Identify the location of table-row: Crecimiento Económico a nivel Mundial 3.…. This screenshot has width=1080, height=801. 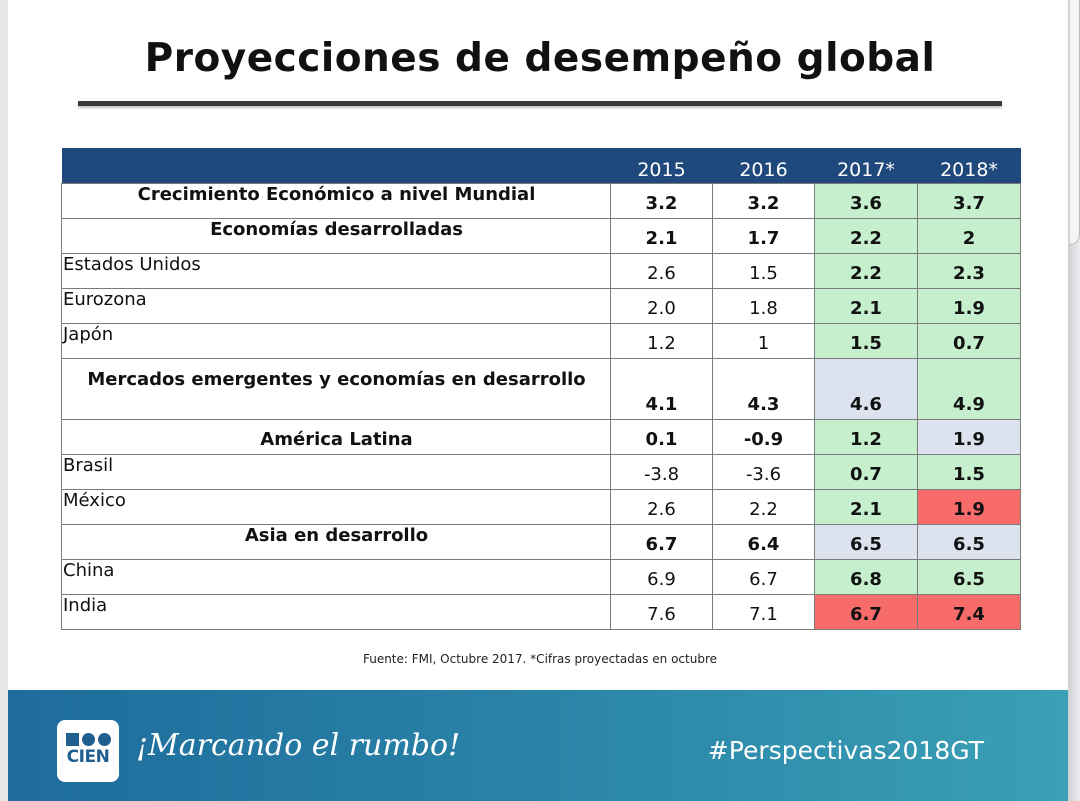
(541, 200).